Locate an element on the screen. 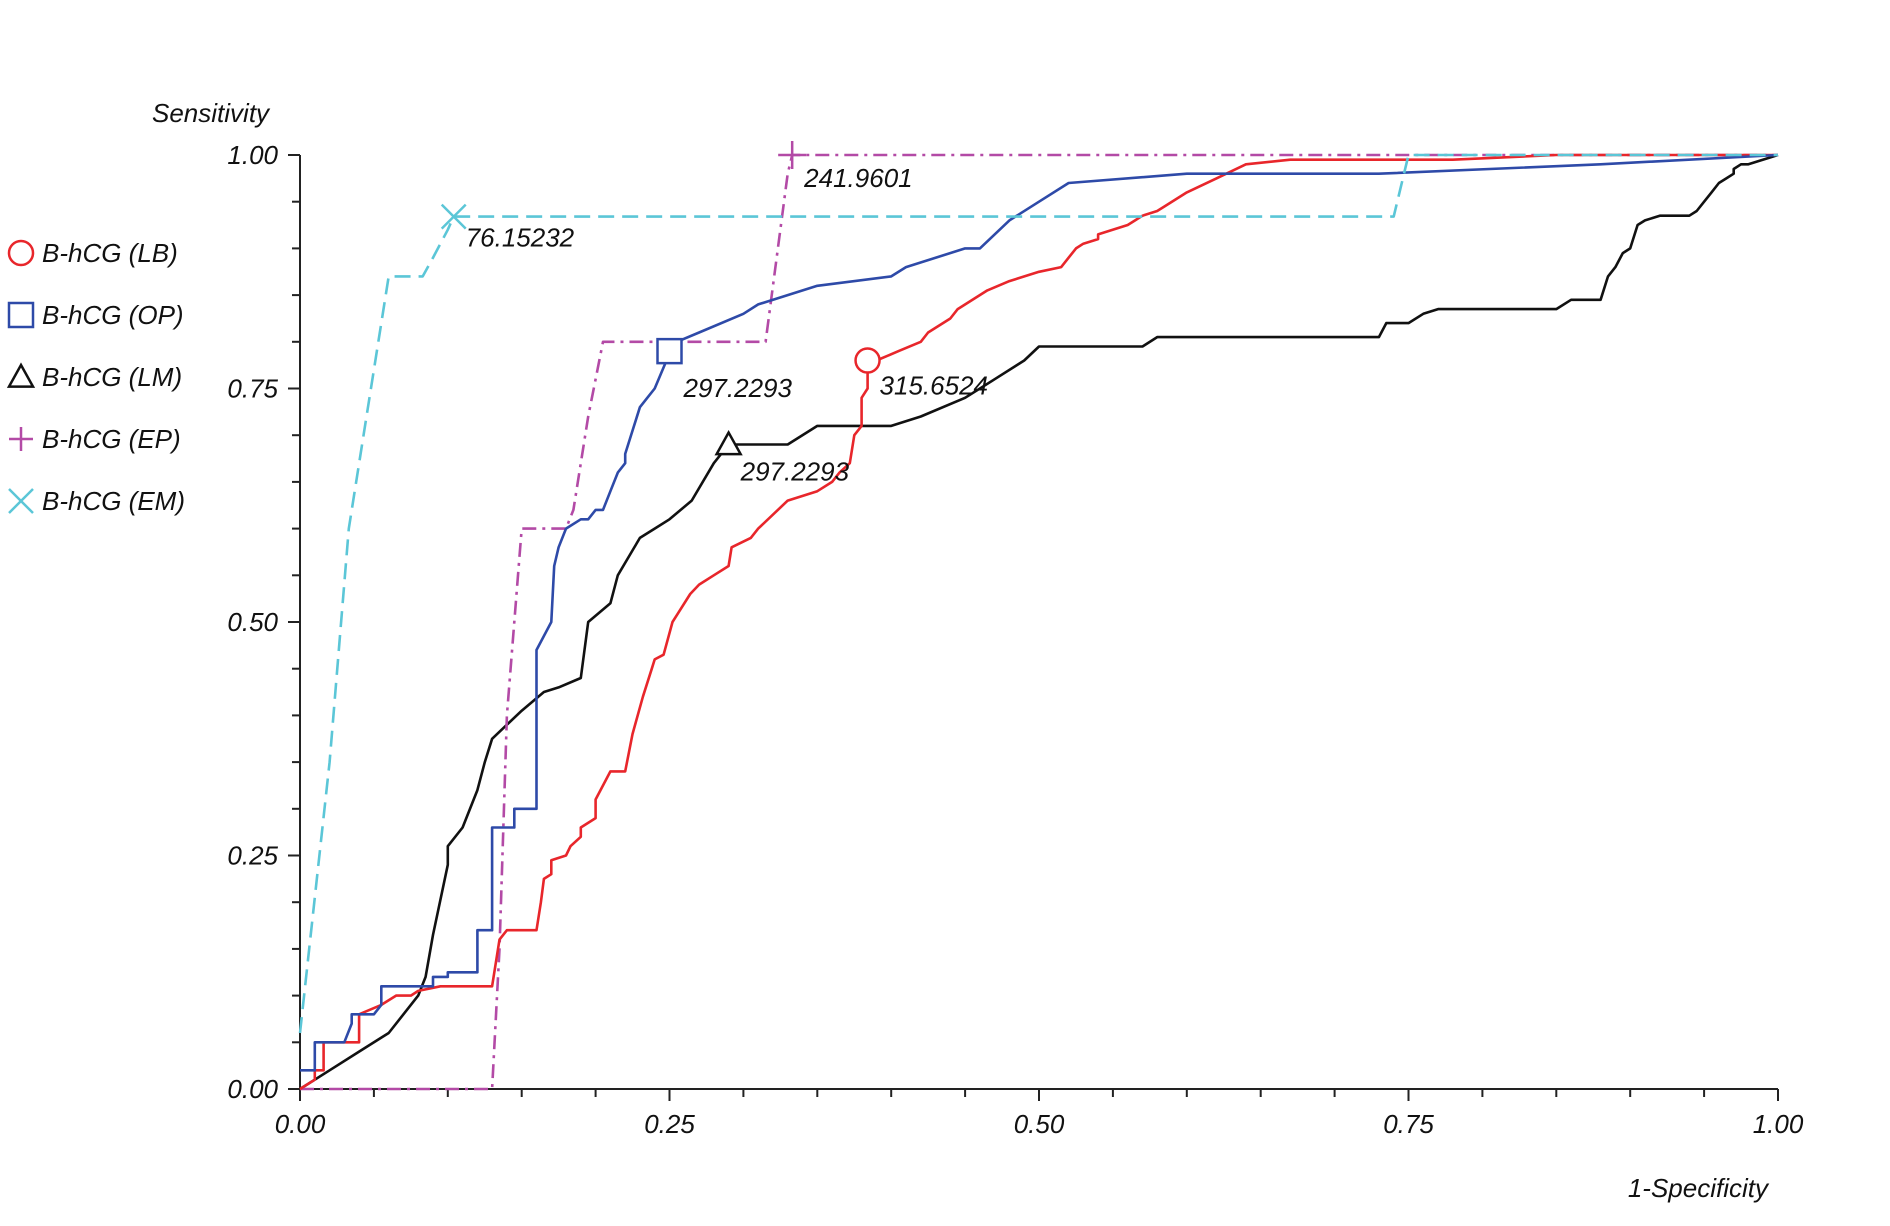 The image size is (1890, 1226). y-ticks: 0.00 0.25 0.50 0.75 1.00 is located at coordinates (263, 622).